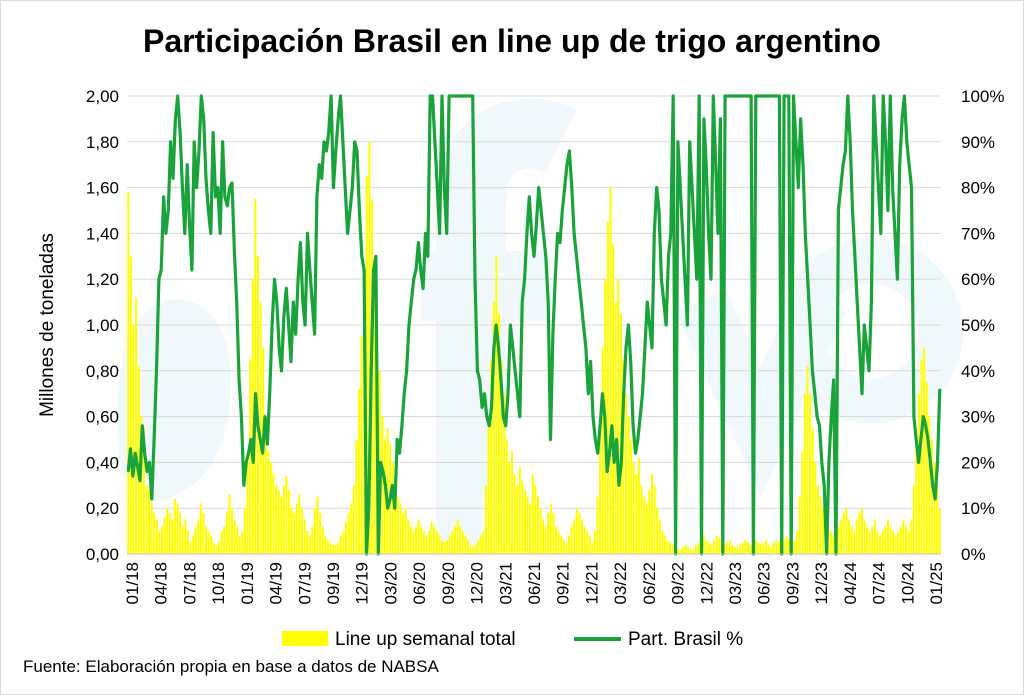  What do you see at coordinates (333, 583) in the screenshot?
I see `x-tick-label: 09/19` at bounding box center [333, 583].